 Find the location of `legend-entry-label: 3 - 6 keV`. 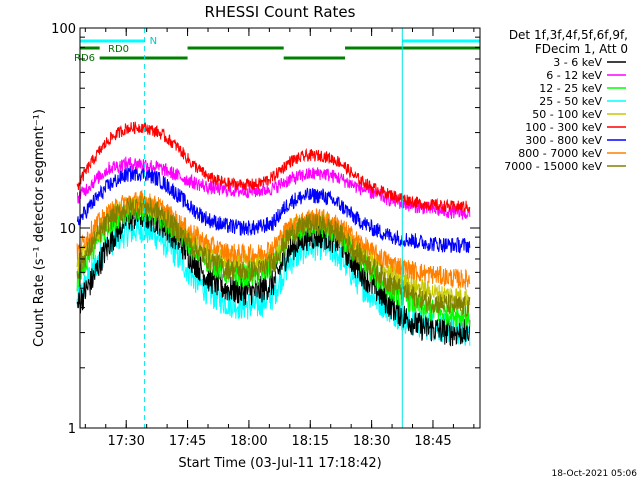

legend-entry-label: 3 - 6 keV is located at coordinates (577, 62).